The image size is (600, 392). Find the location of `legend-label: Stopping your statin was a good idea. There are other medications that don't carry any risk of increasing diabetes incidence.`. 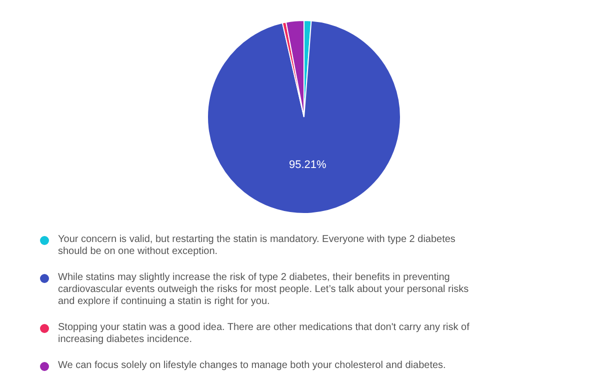

legend-label: Stopping your statin was a good idea. There are other medications that don't carry any risk of increasing diabetes incidence. is located at coordinates (264, 334).